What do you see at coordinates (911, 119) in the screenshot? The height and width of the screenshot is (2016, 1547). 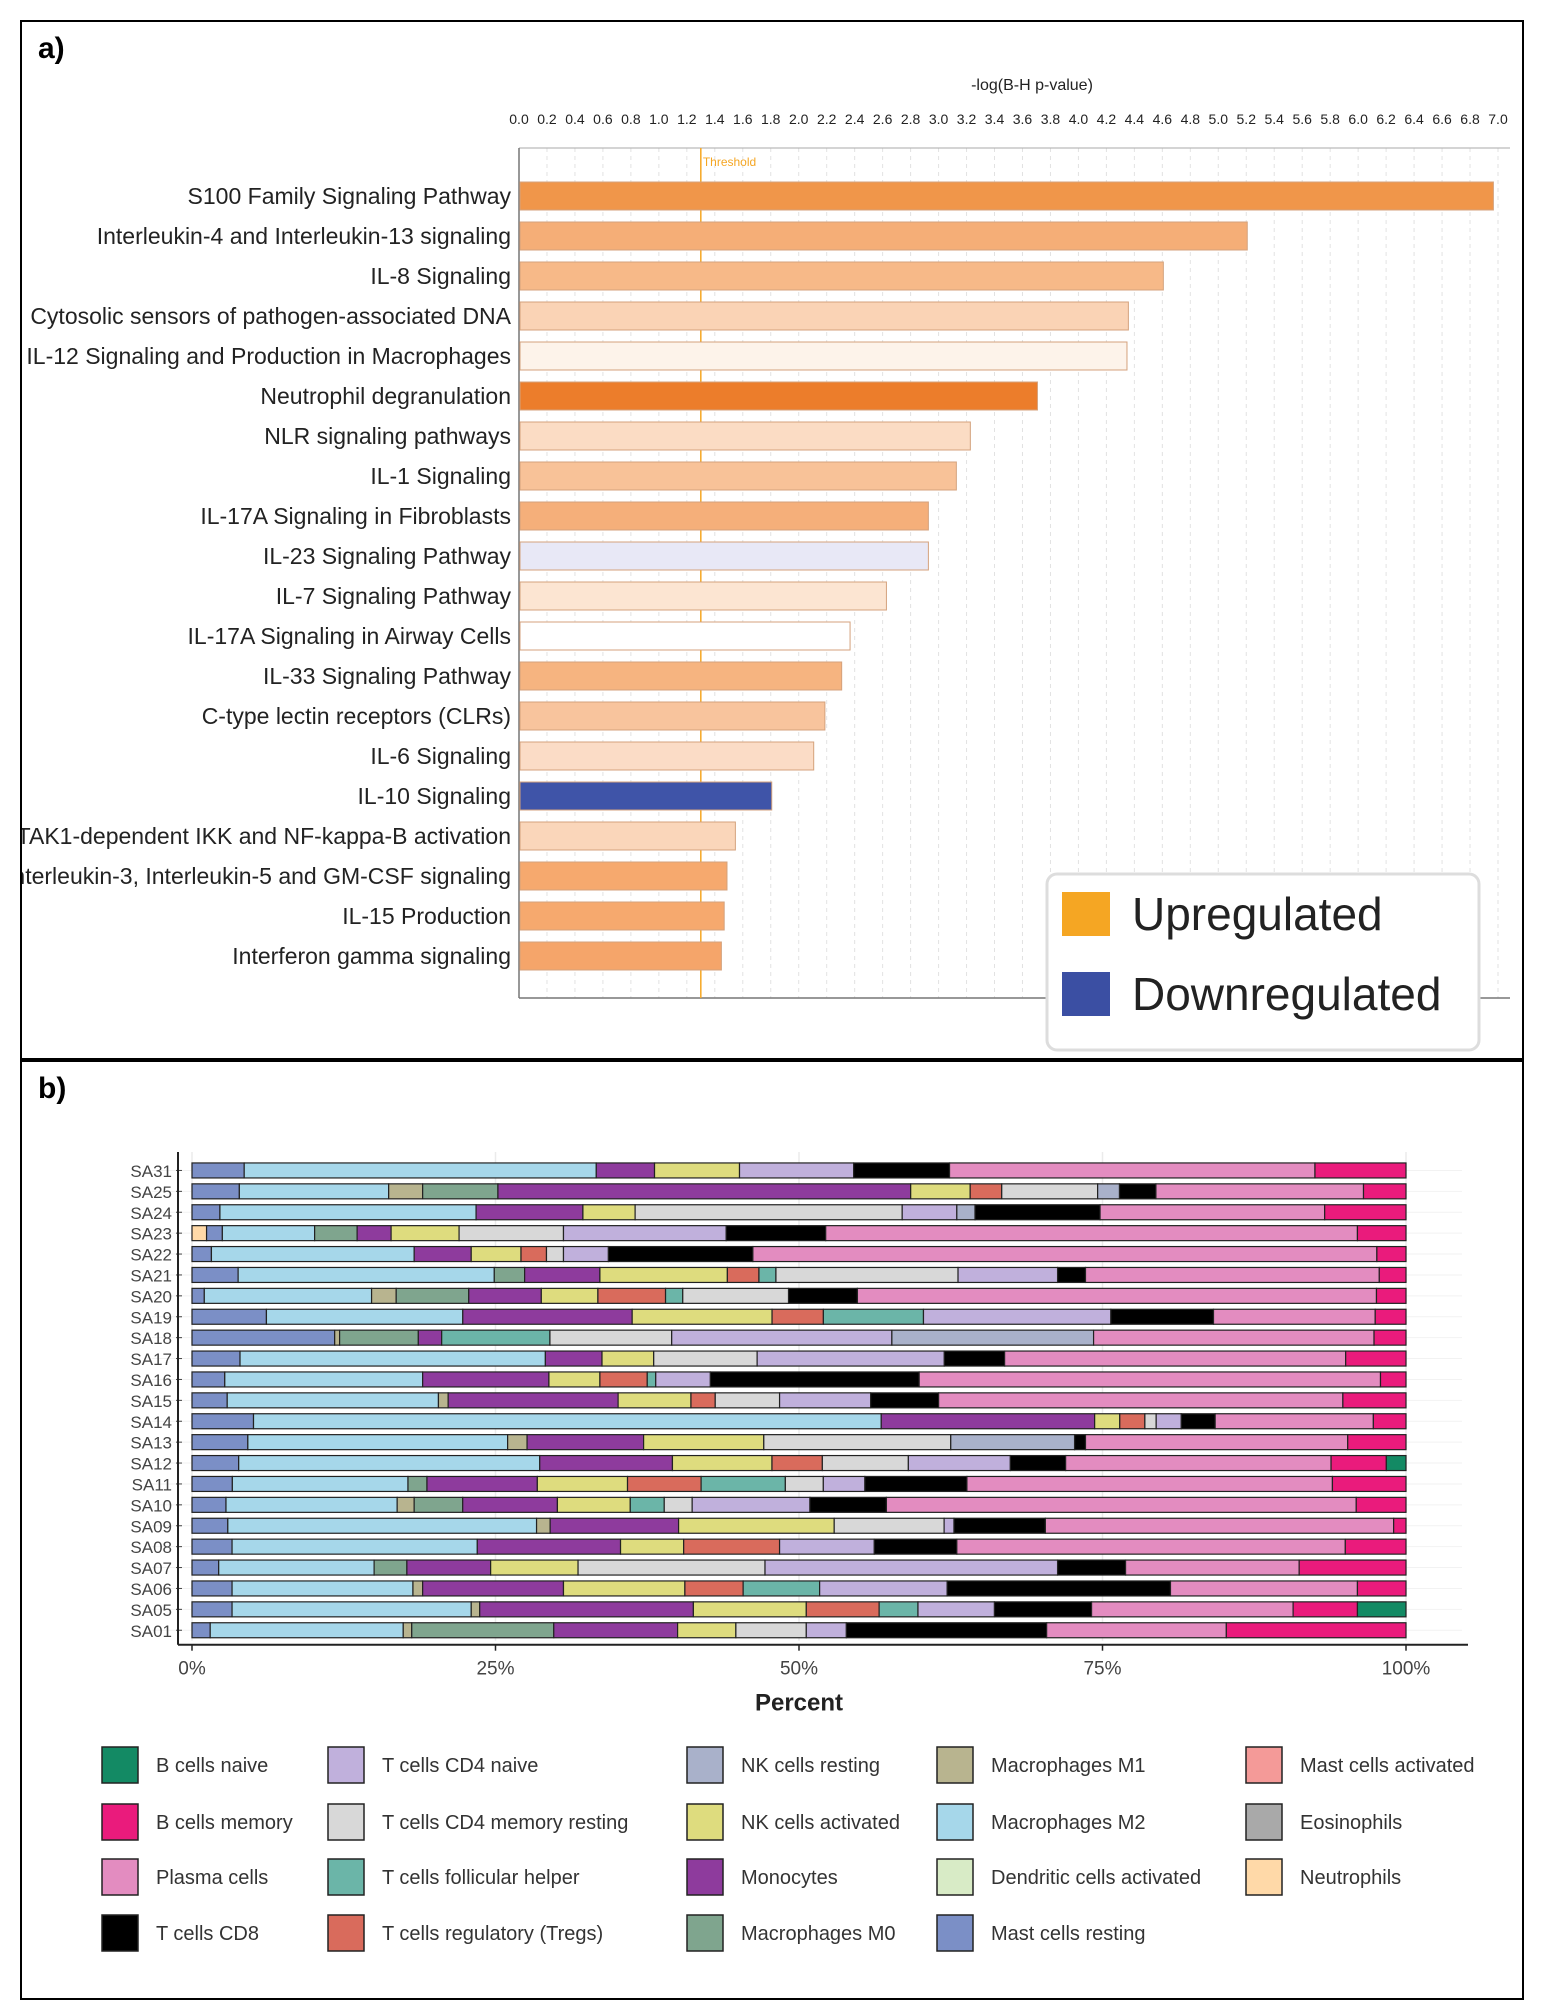 I see `x-tick-label: 2.8` at bounding box center [911, 119].